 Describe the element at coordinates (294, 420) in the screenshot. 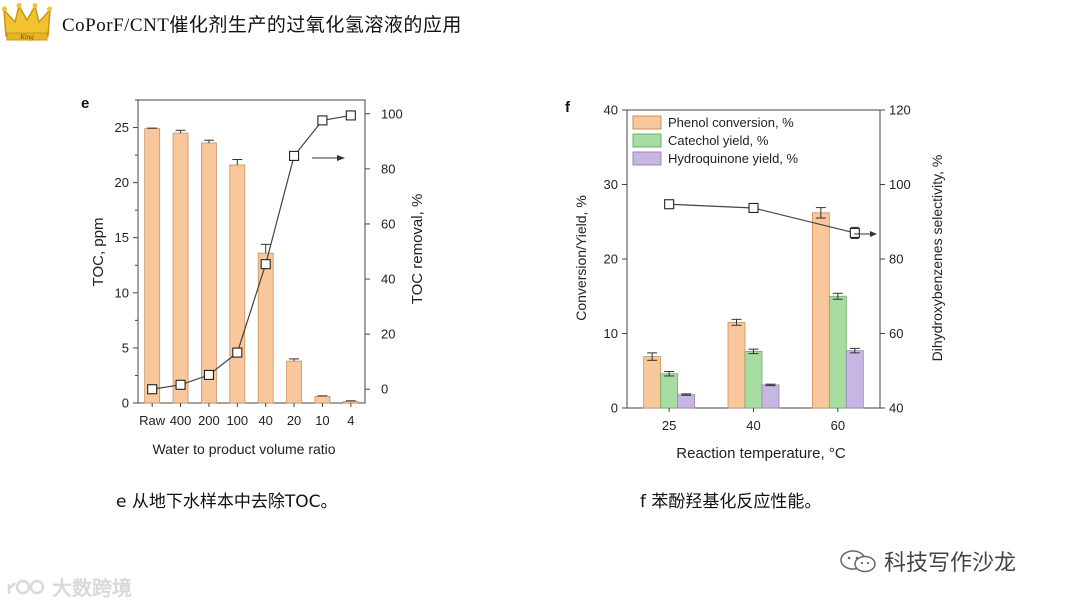

I see `xtick-label-e: 20` at that location.